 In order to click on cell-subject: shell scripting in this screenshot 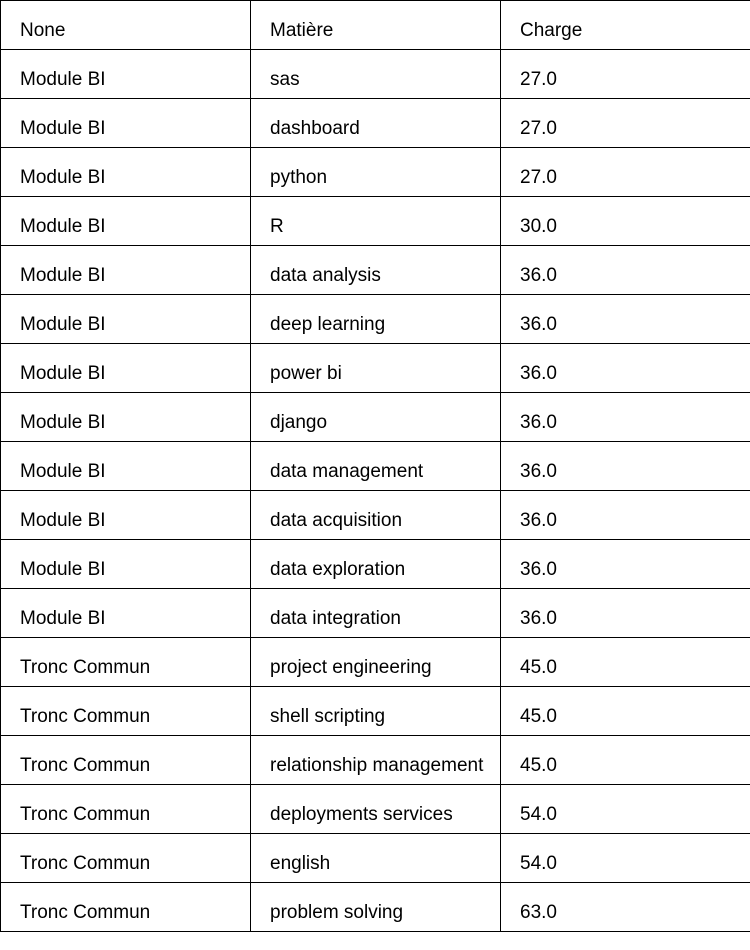, I will do `click(375, 711)`.